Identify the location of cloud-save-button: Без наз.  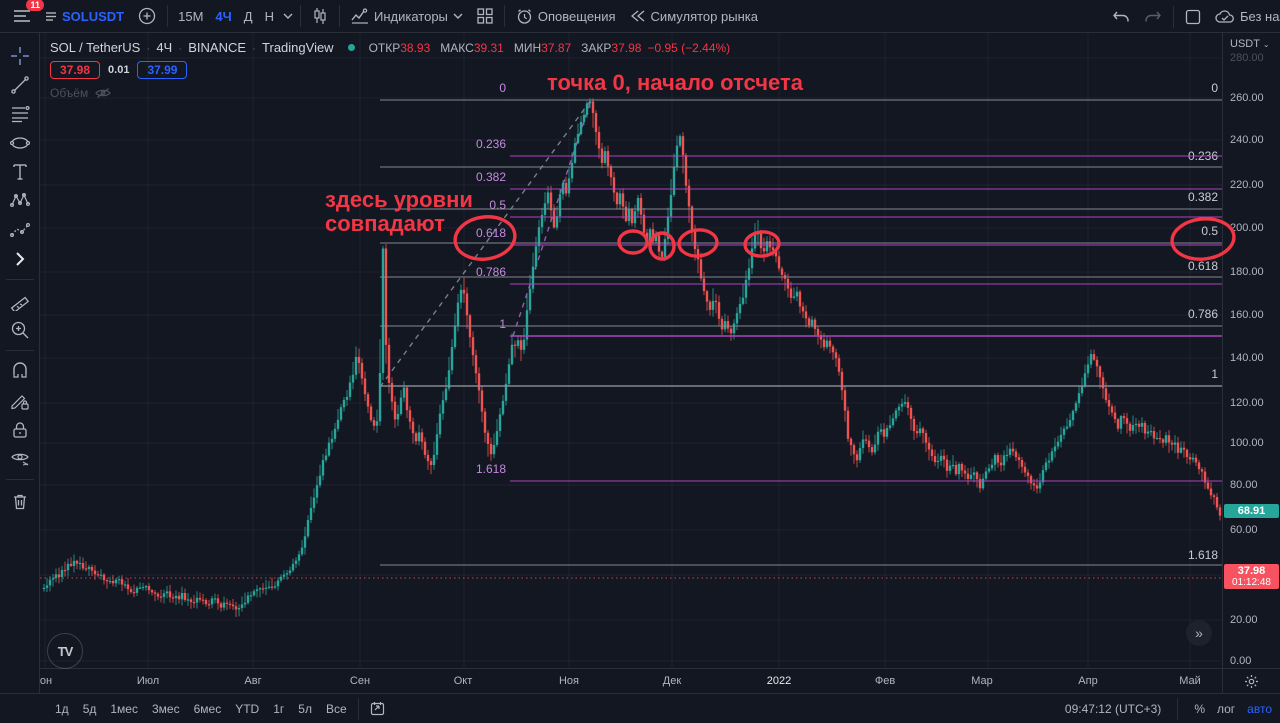
(1244, 17).